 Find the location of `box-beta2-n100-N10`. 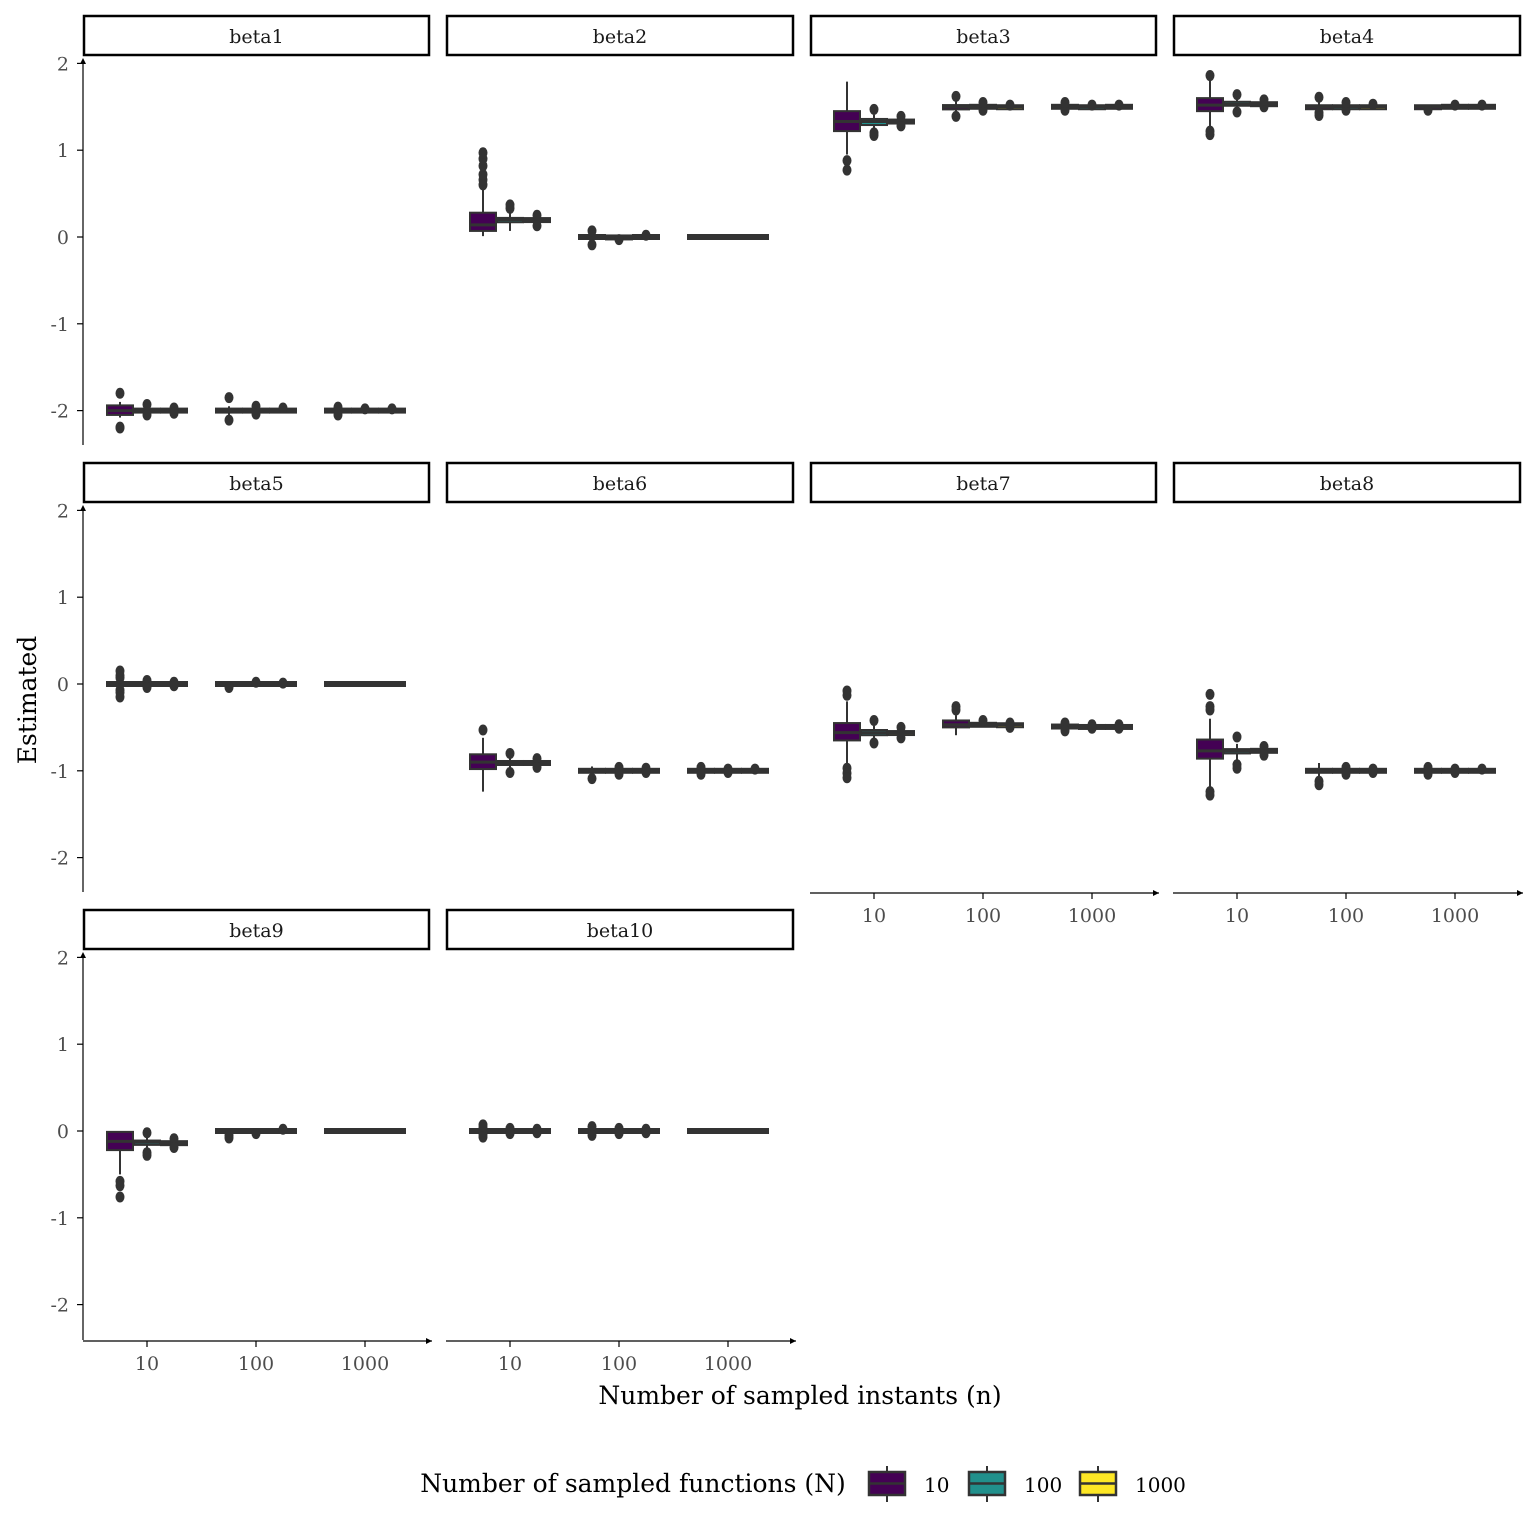

box-beta2-n100-N10 is located at coordinates (592, 238).